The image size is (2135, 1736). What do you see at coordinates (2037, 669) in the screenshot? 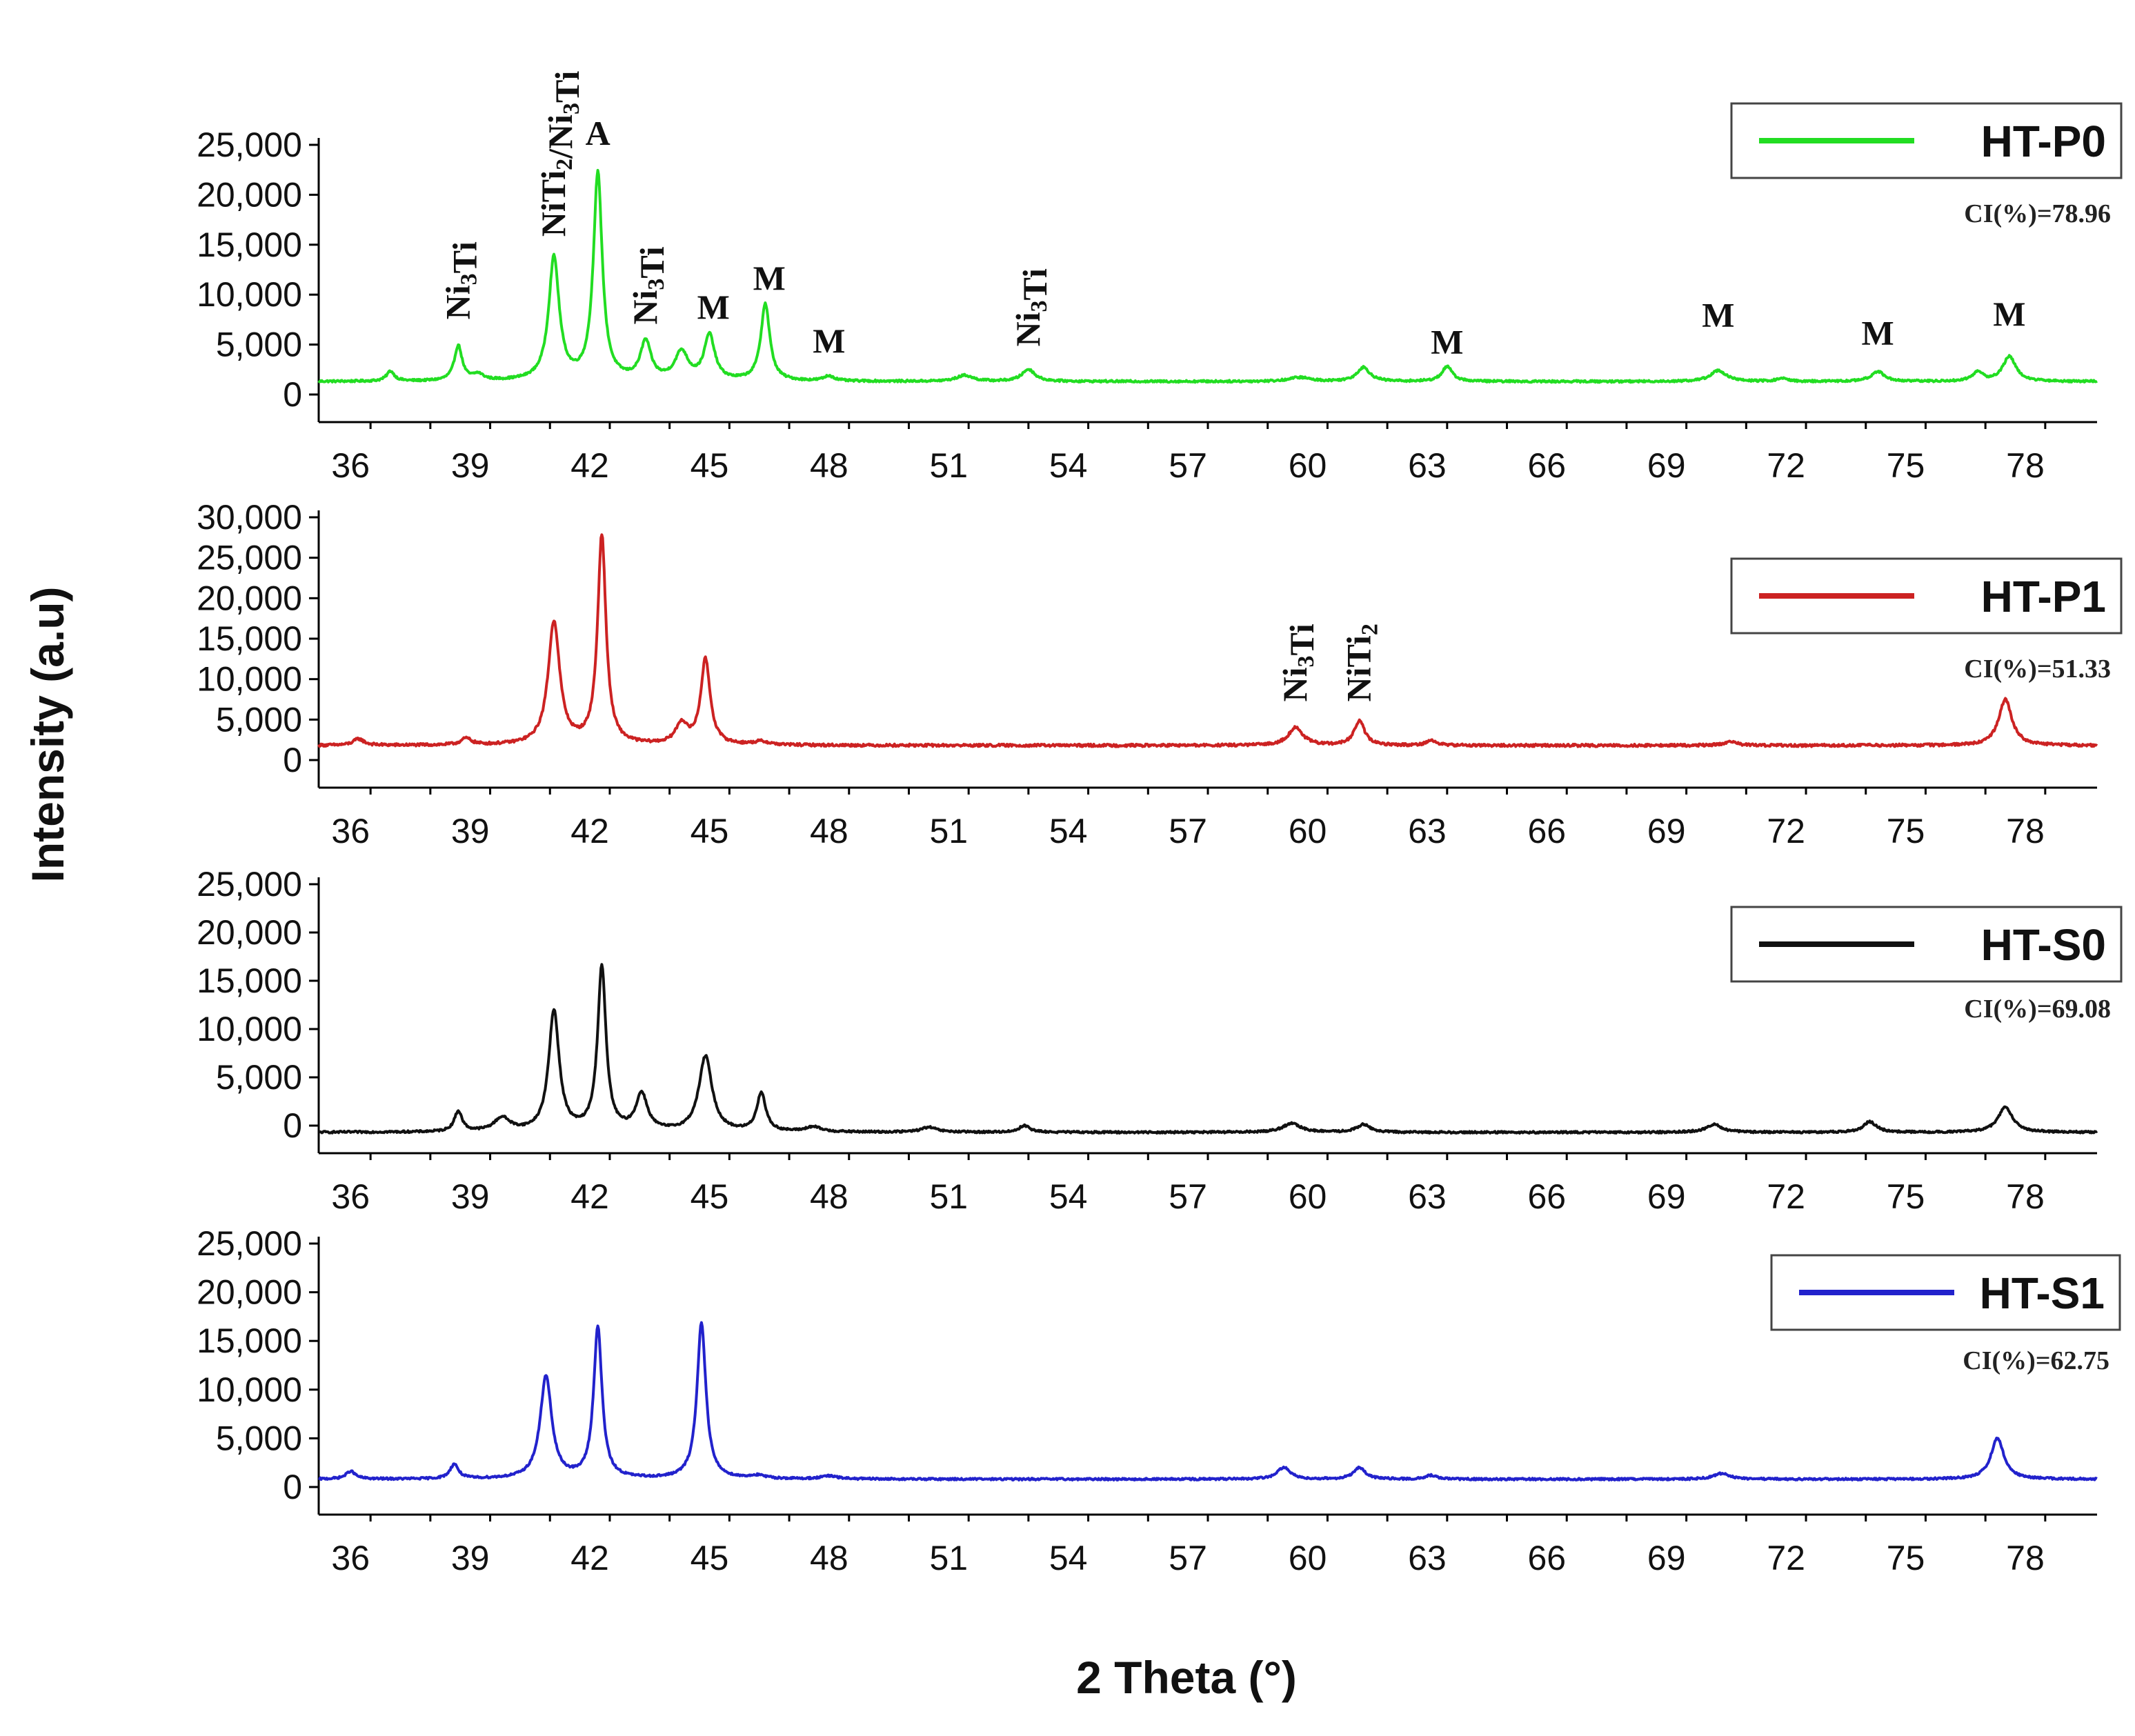
I see `ci-value: CI(%)=51.33` at bounding box center [2037, 669].